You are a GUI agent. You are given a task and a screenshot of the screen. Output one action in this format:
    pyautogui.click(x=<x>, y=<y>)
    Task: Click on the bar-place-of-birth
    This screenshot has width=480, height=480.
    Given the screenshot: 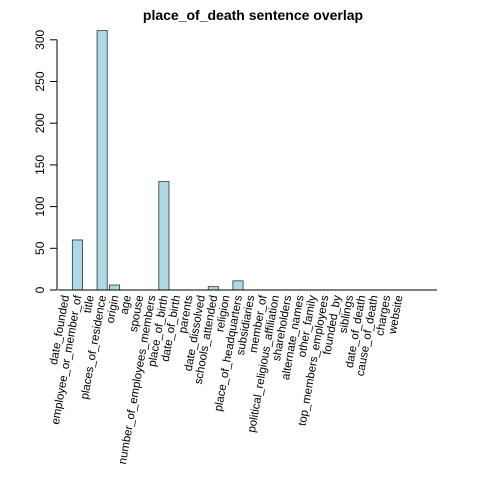 What is the action you would take?
    pyautogui.click(x=164, y=236)
    